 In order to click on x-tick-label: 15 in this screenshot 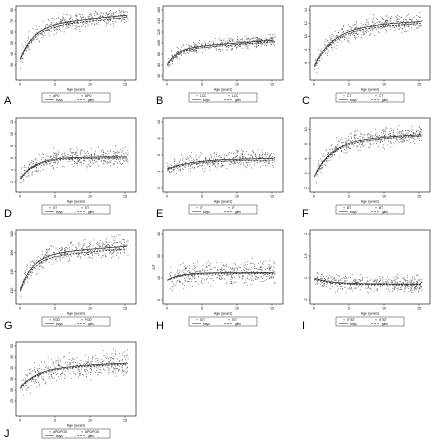, I will do `click(125, 85)`.